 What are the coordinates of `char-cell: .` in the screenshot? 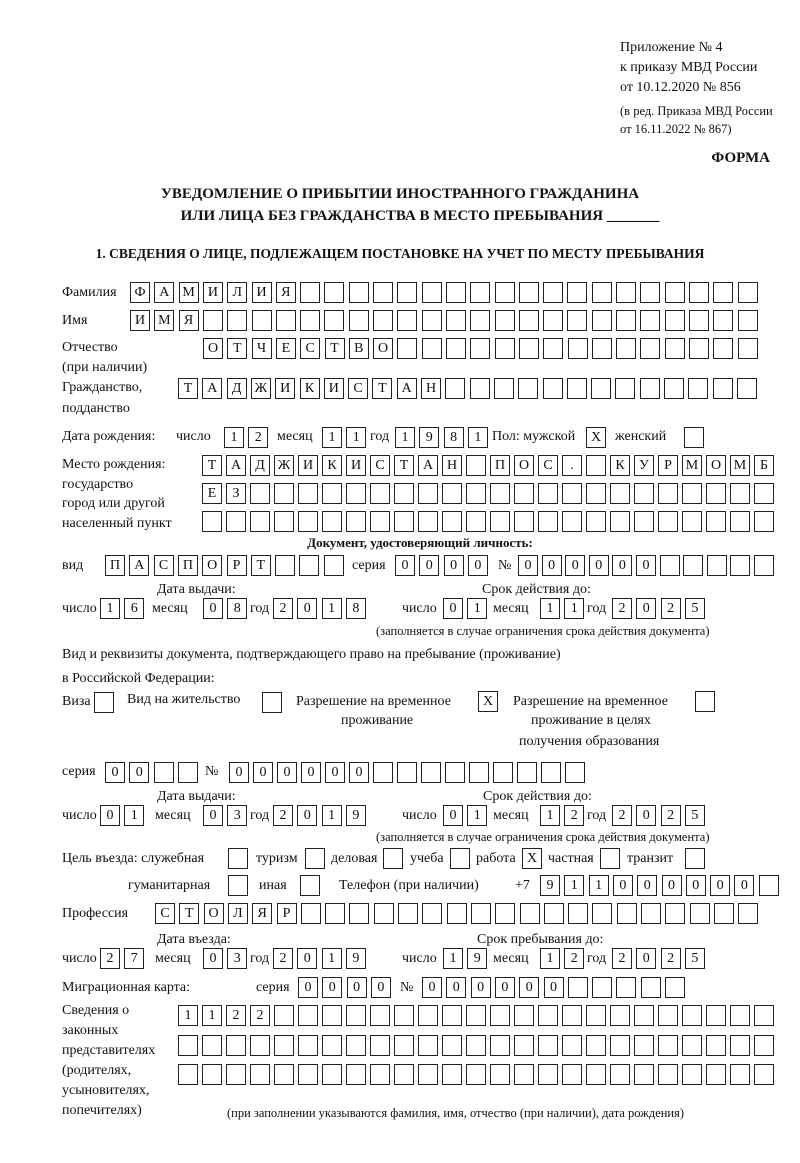 It's located at (572, 465).